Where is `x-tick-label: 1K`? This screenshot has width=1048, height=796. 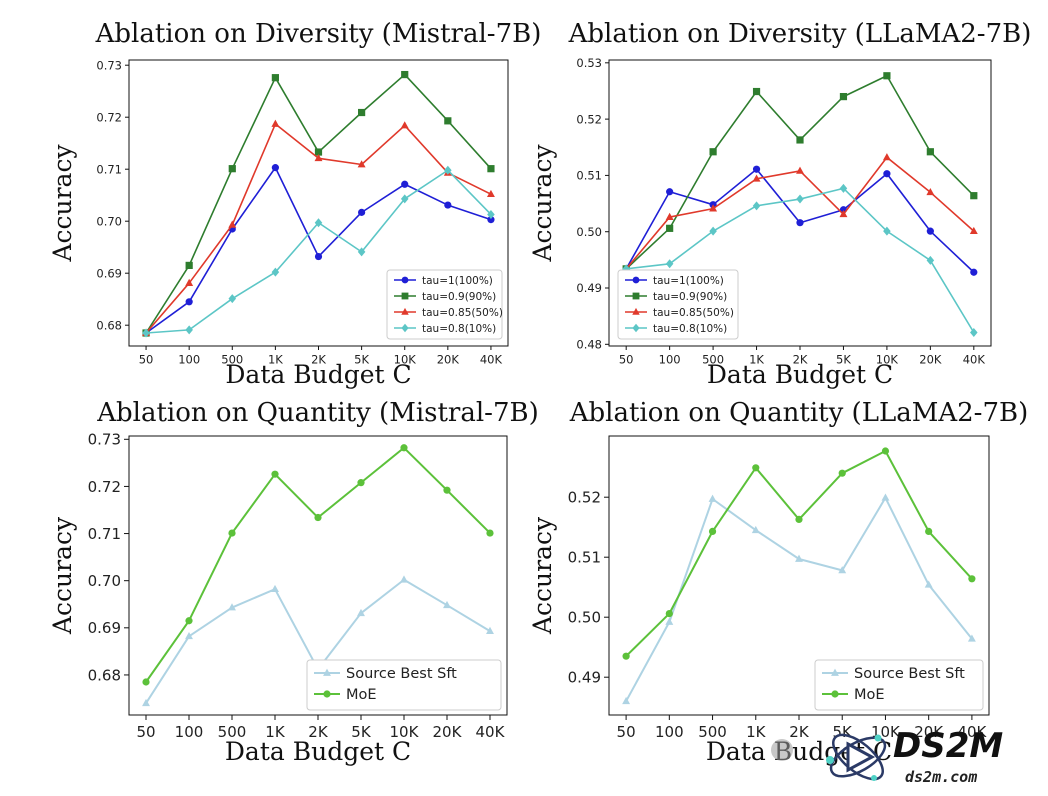 x-tick-label: 1K is located at coordinates (275, 732).